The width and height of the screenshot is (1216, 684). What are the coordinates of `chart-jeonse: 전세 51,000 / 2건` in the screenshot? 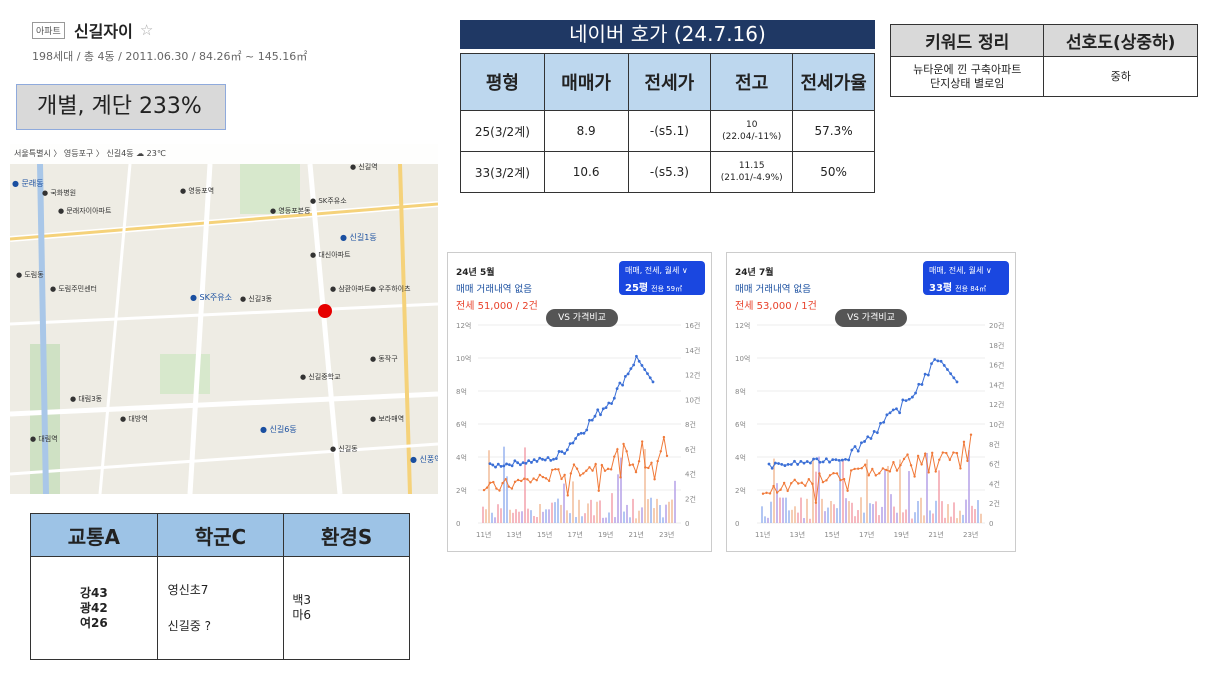 It's located at (497, 306).